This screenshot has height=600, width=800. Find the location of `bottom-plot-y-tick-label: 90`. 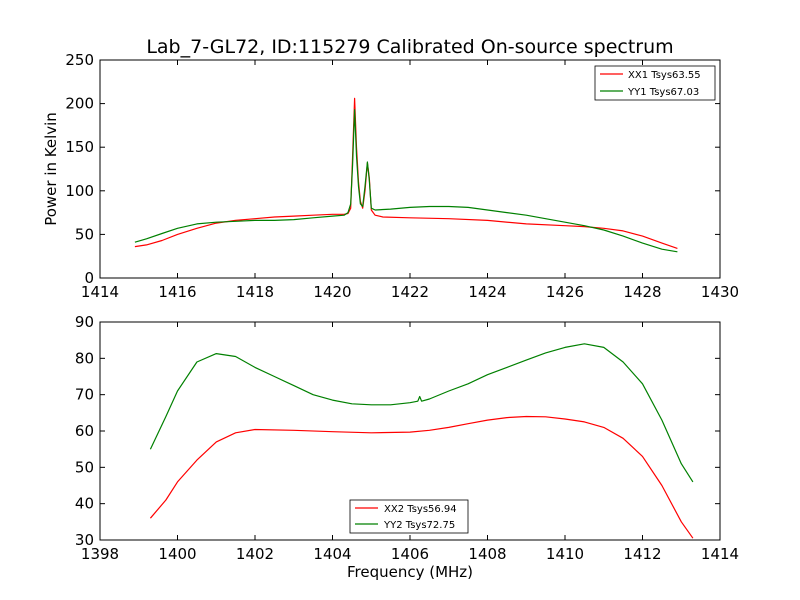

bottom-plot-y-tick-label: 90 is located at coordinates (84, 322).